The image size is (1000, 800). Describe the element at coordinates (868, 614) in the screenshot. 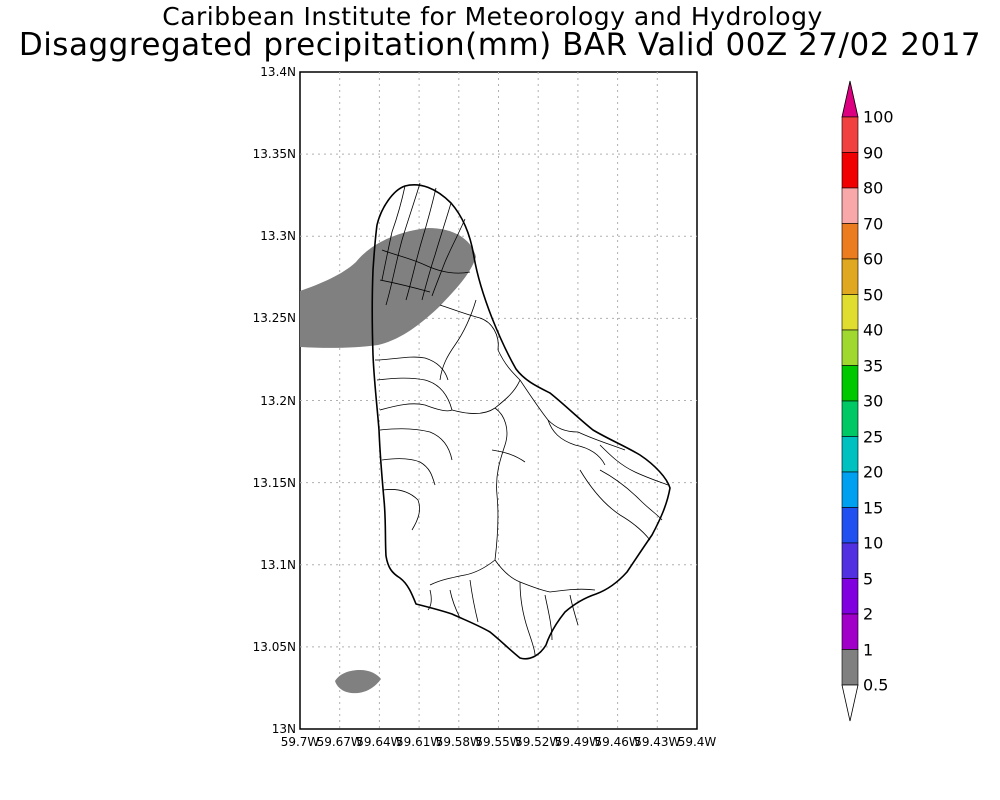

I see `colorbar-label: 2` at that location.